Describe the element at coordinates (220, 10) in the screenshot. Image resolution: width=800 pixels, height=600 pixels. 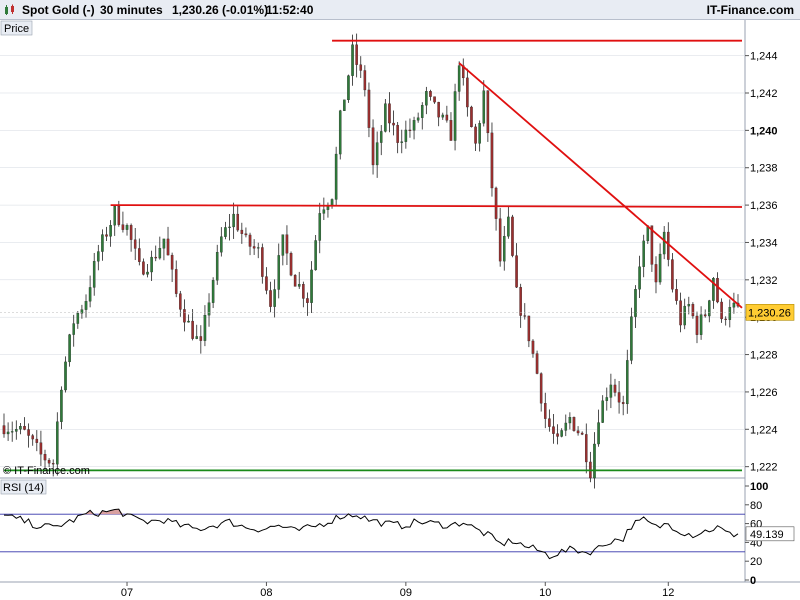
I see `last-quote: 1,230.26 (-0.01%)` at that location.